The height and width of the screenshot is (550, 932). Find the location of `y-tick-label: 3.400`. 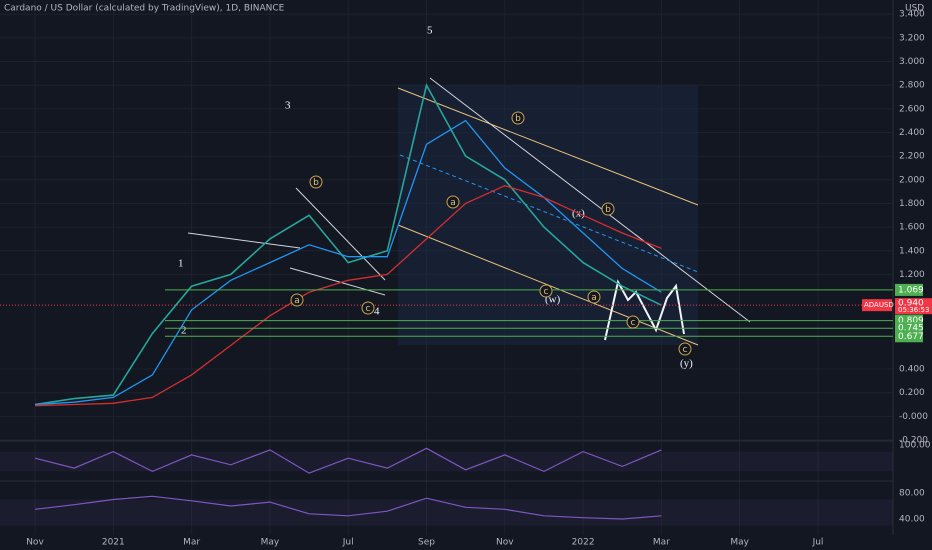

y-tick-label: 3.400 is located at coordinates (912, 15).